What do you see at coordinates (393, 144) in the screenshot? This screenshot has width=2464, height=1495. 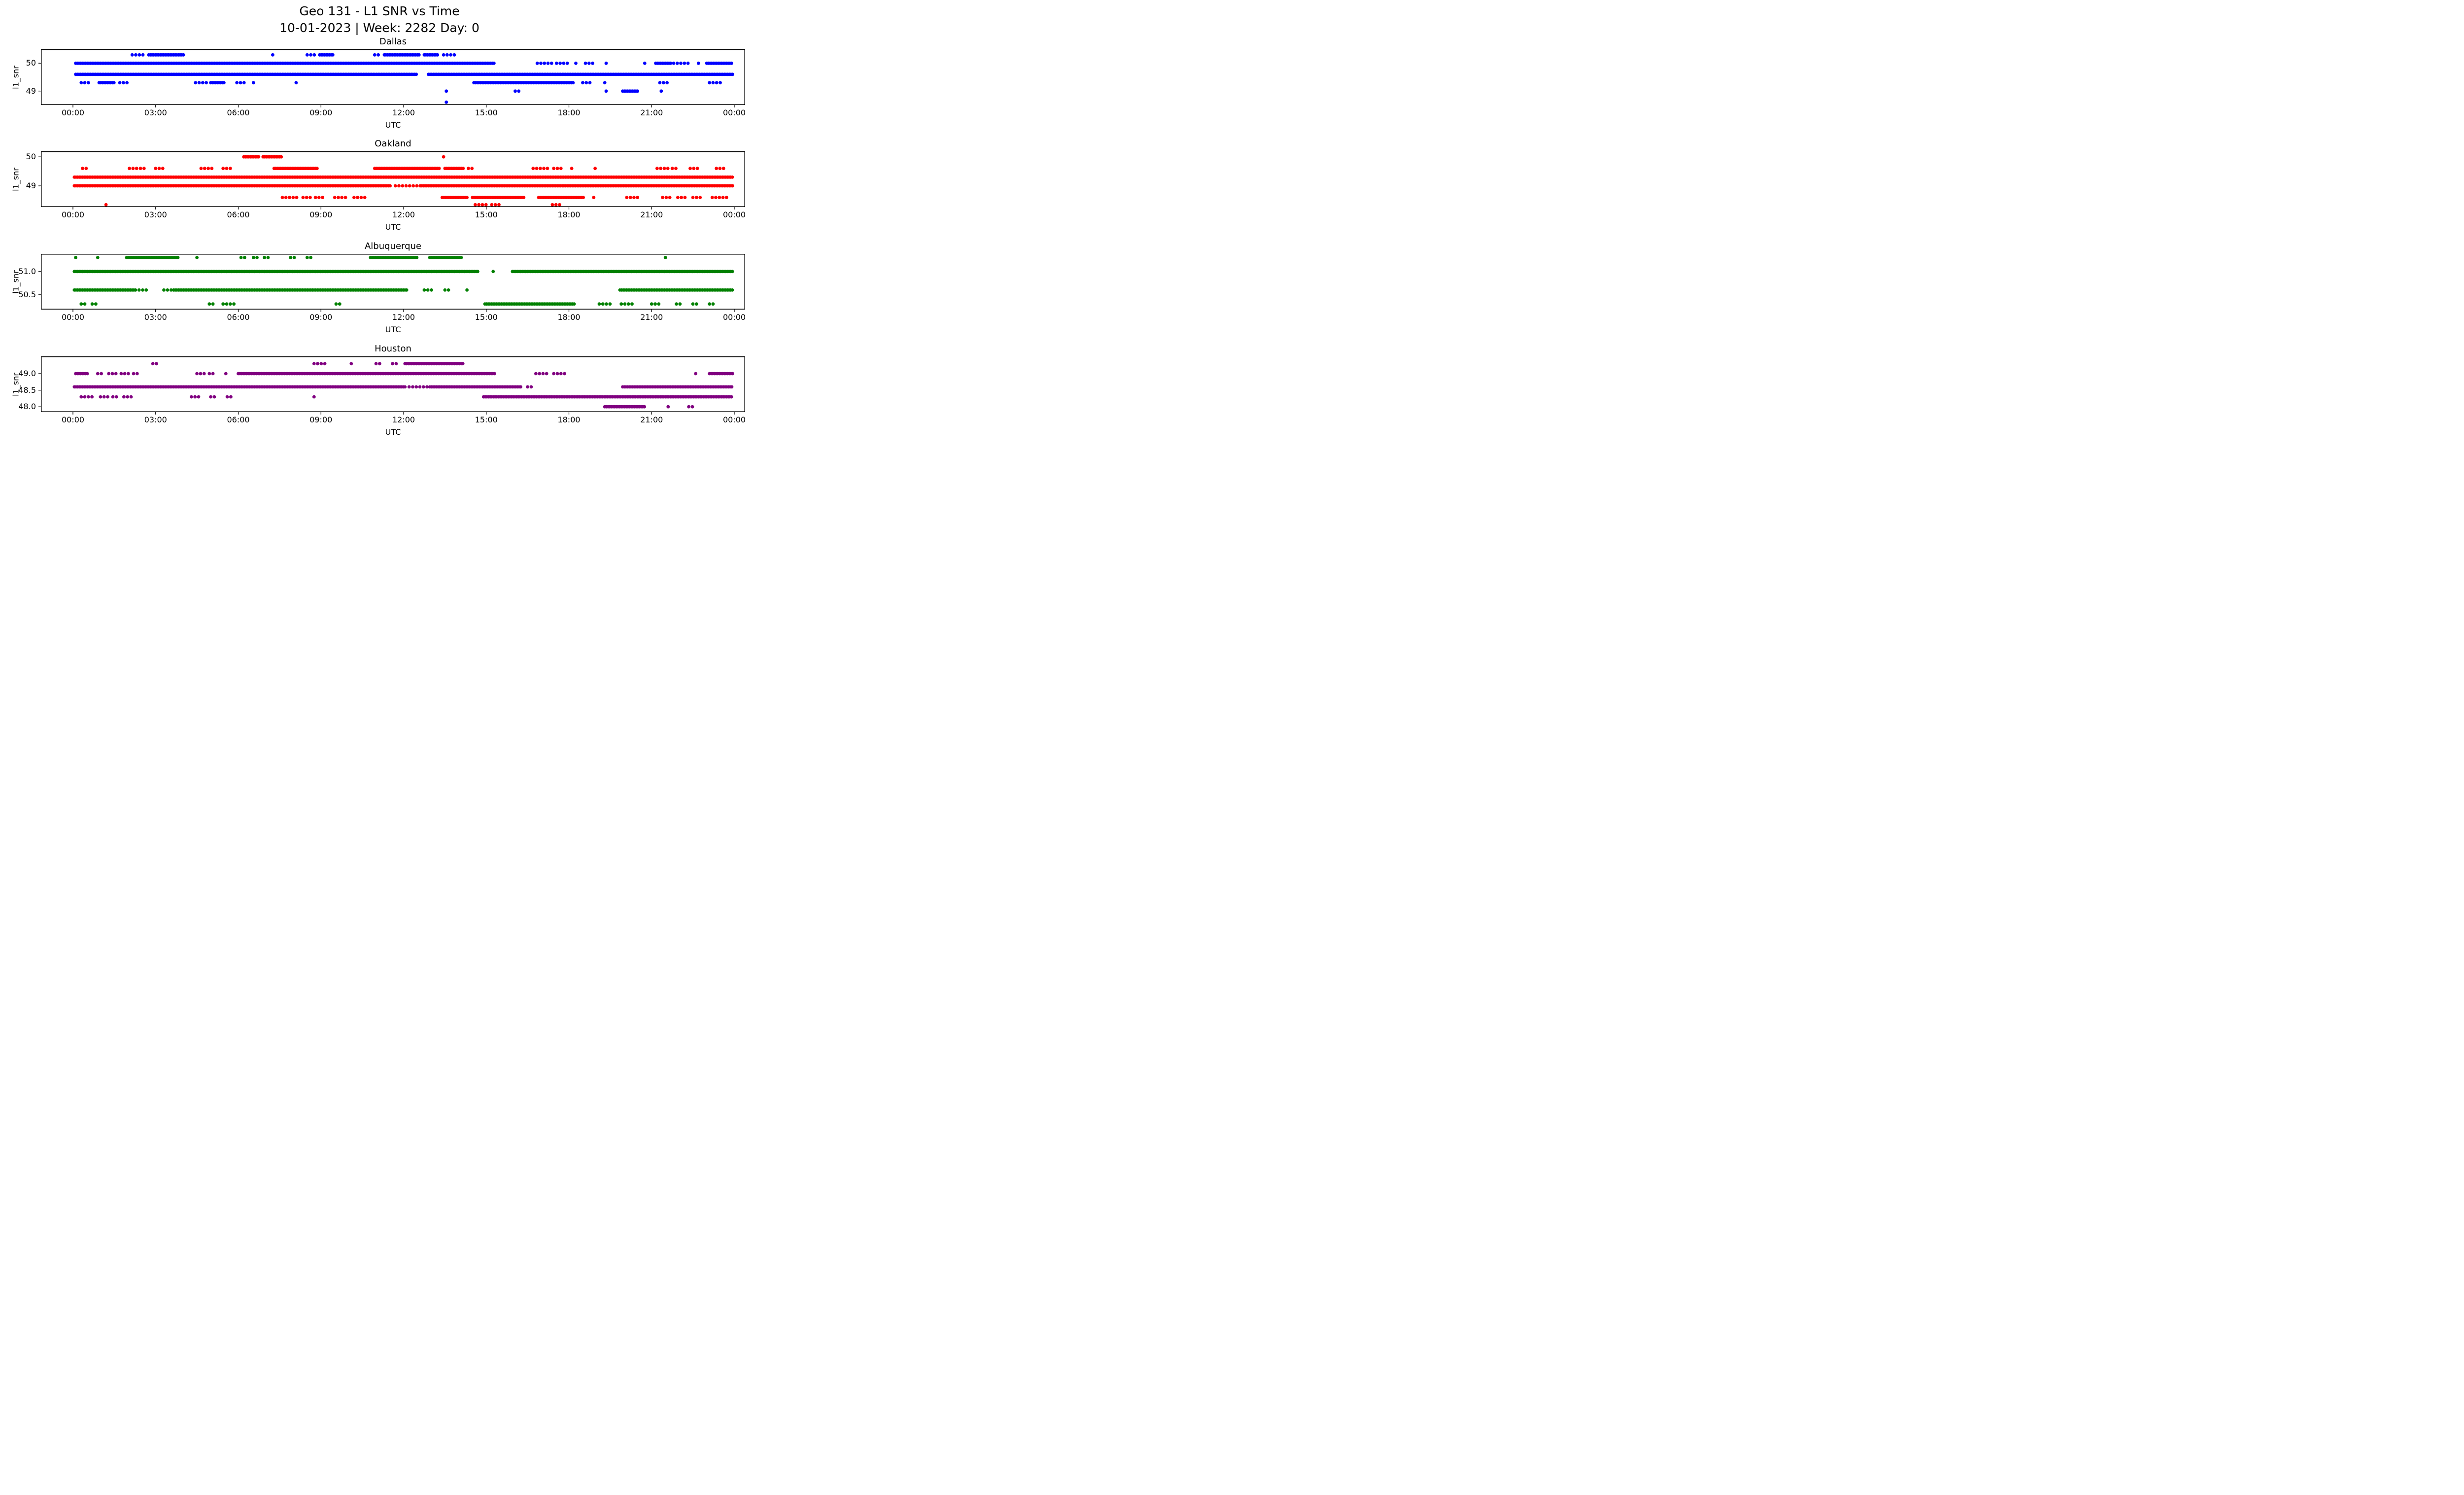 I see `subplot-title-oakland: Oakland` at bounding box center [393, 144].